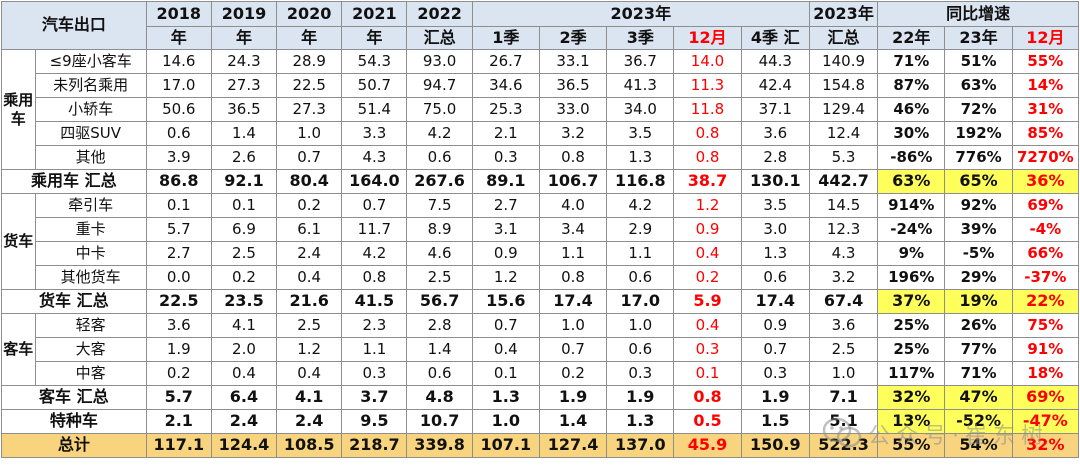  What do you see at coordinates (843, 61) in the screenshot?
I see `cell: 140.9` at bounding box center [843, 61].